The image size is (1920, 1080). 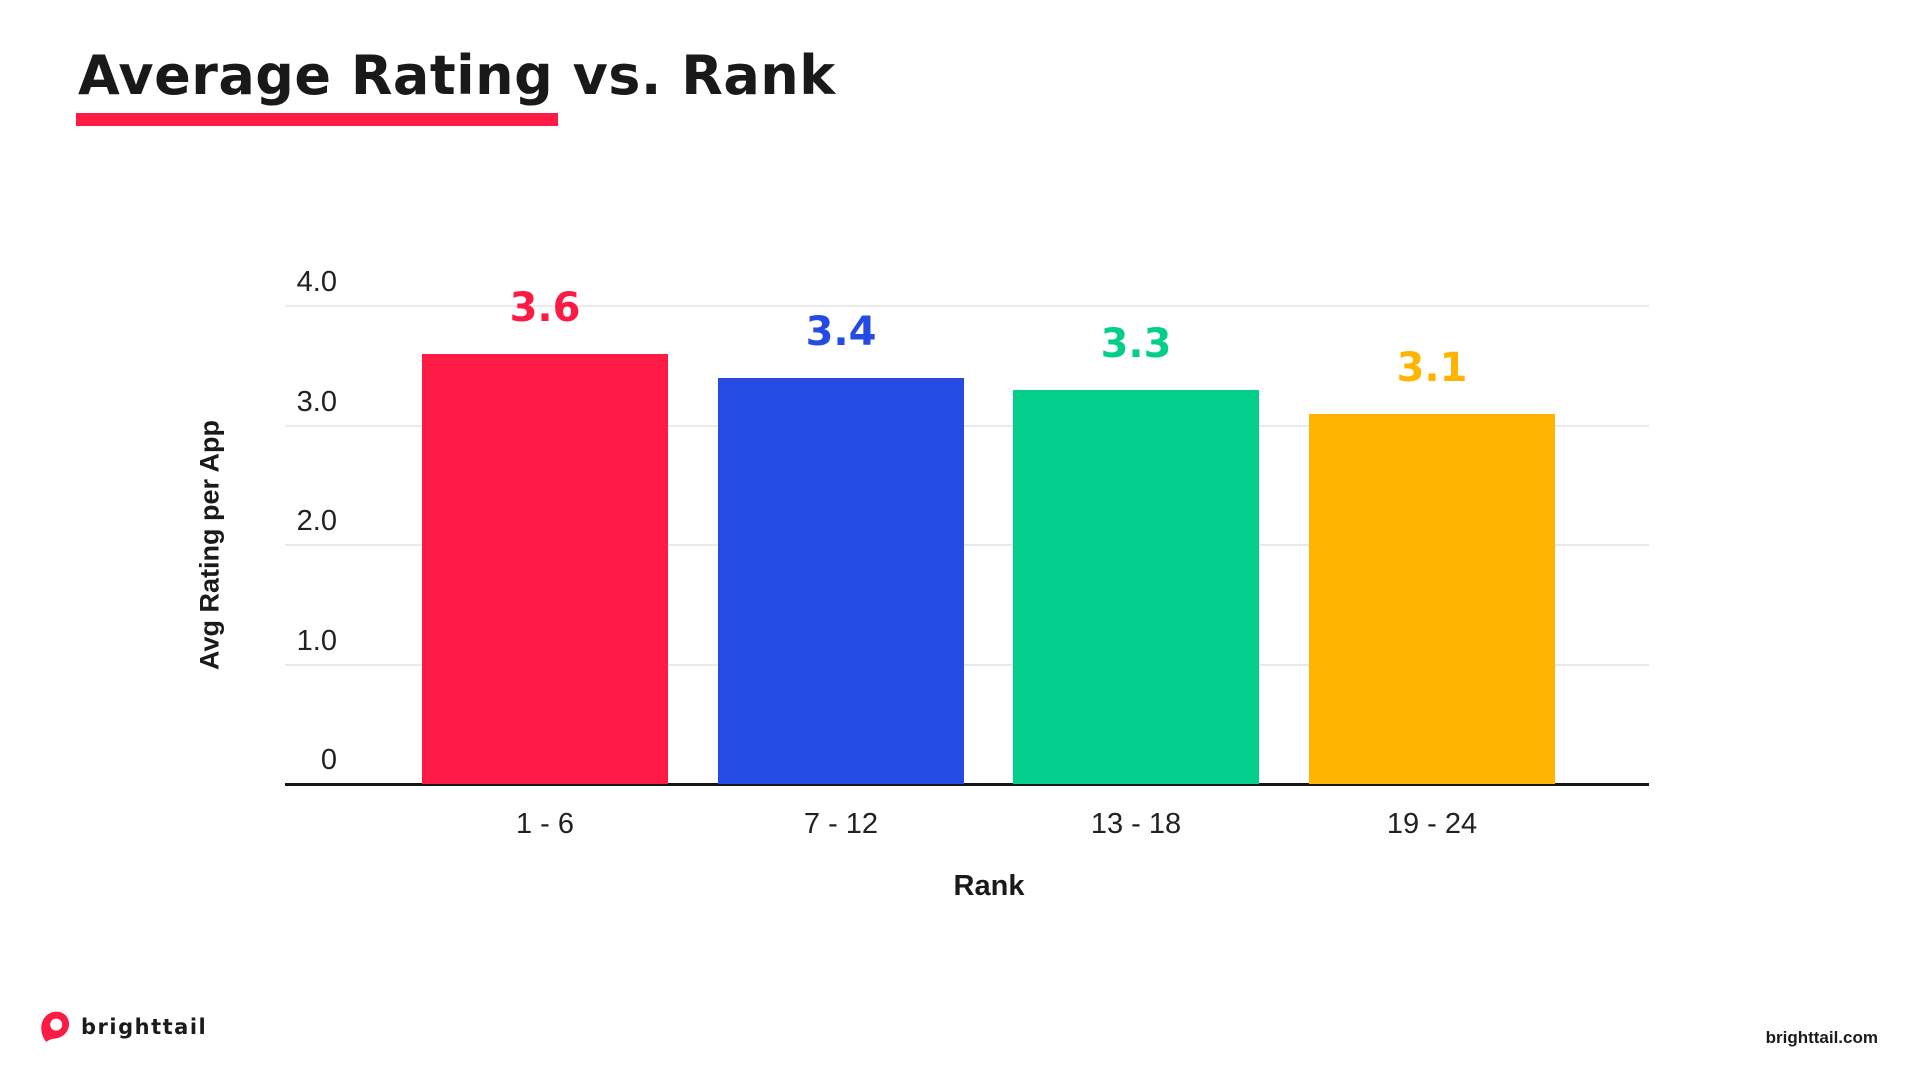 What do you see at coordinates (1432, 824) in the screenshot?
I see `x-tick-label: 19 - 24` at bounding box center [1432, 824].